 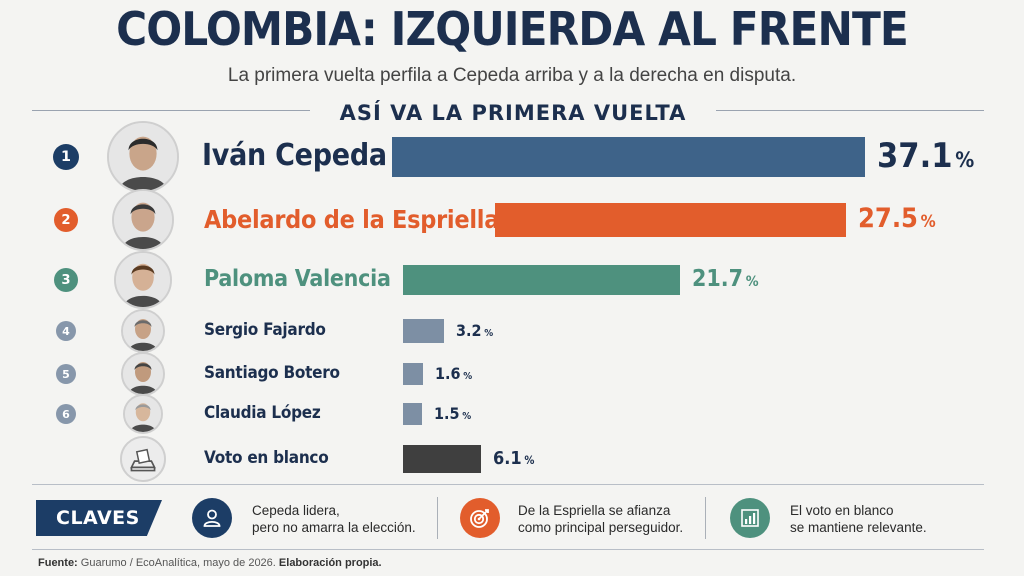 What do you see at coordinates (915, 155) in the screenshot?
I see `value-number: 37.1` at bounding box center [915, 155].